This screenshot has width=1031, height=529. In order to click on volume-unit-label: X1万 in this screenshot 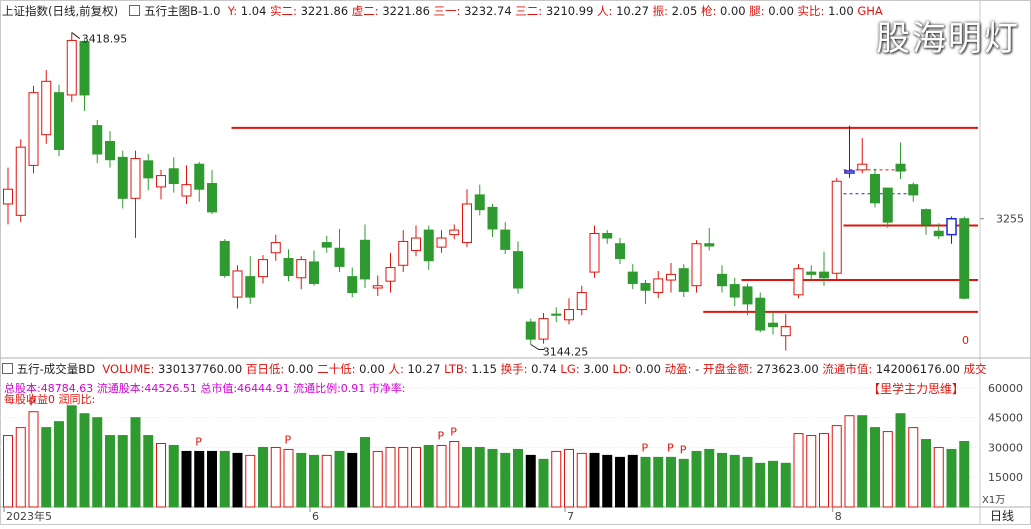, I will do `click(993, 500)`.